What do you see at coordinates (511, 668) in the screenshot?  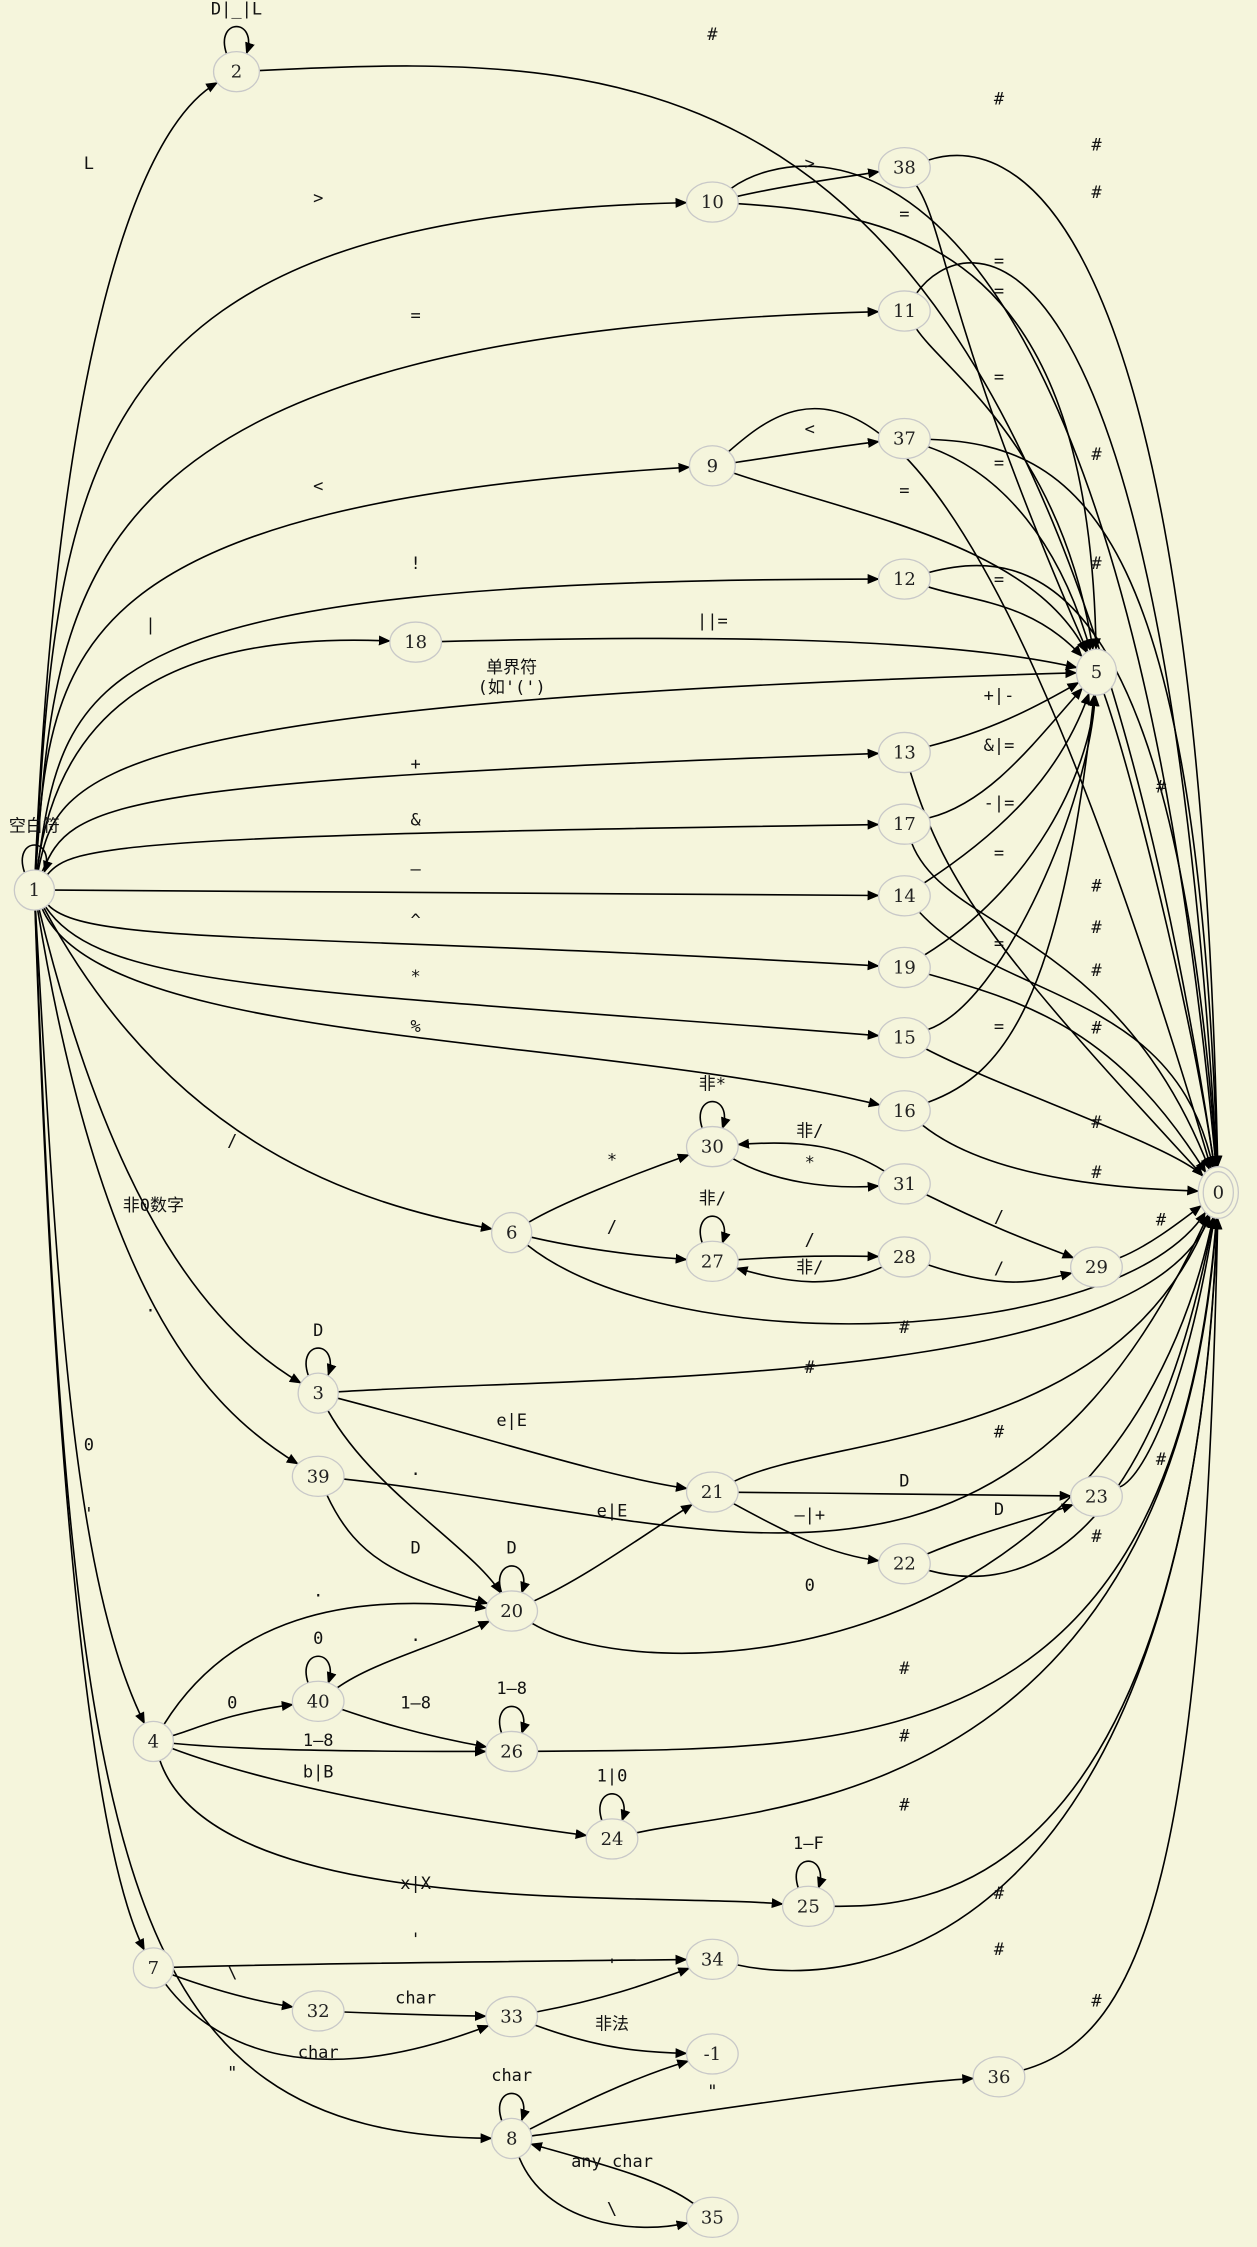 I see `edge-label-1-5-line1: 单界符` at bounding box center [511, 668].